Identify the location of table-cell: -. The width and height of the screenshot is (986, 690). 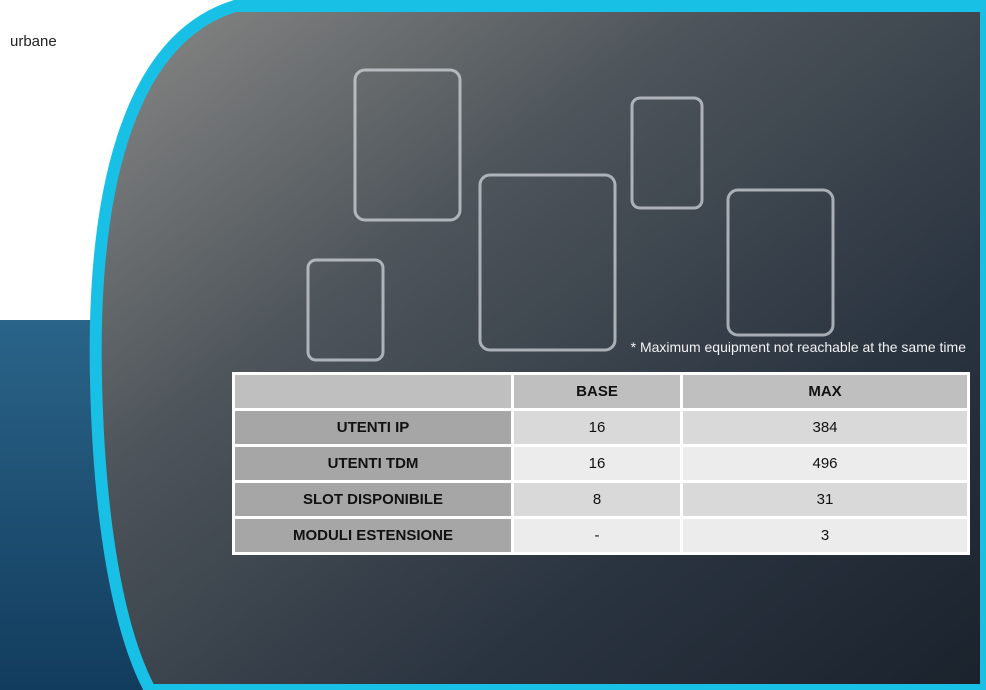
(597, 535).